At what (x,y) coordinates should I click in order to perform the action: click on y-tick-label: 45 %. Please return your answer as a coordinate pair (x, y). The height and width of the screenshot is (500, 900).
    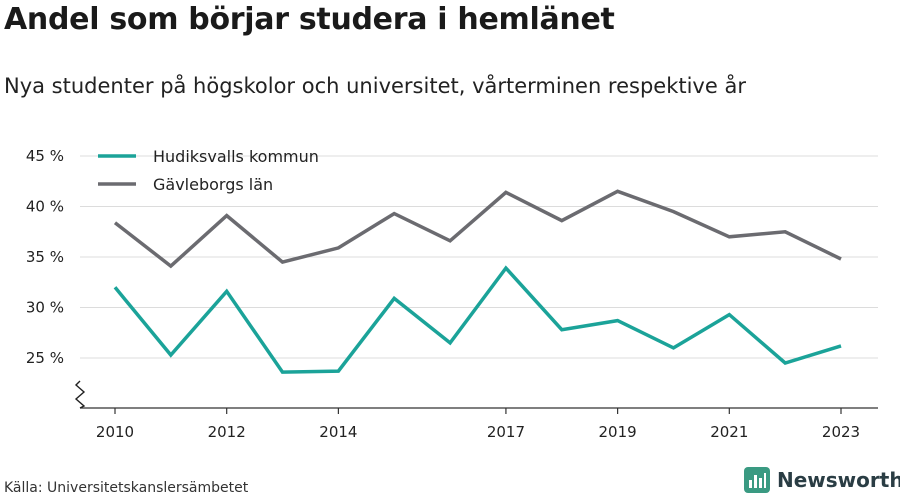
    Looking at the image, I should click on (45, 156).